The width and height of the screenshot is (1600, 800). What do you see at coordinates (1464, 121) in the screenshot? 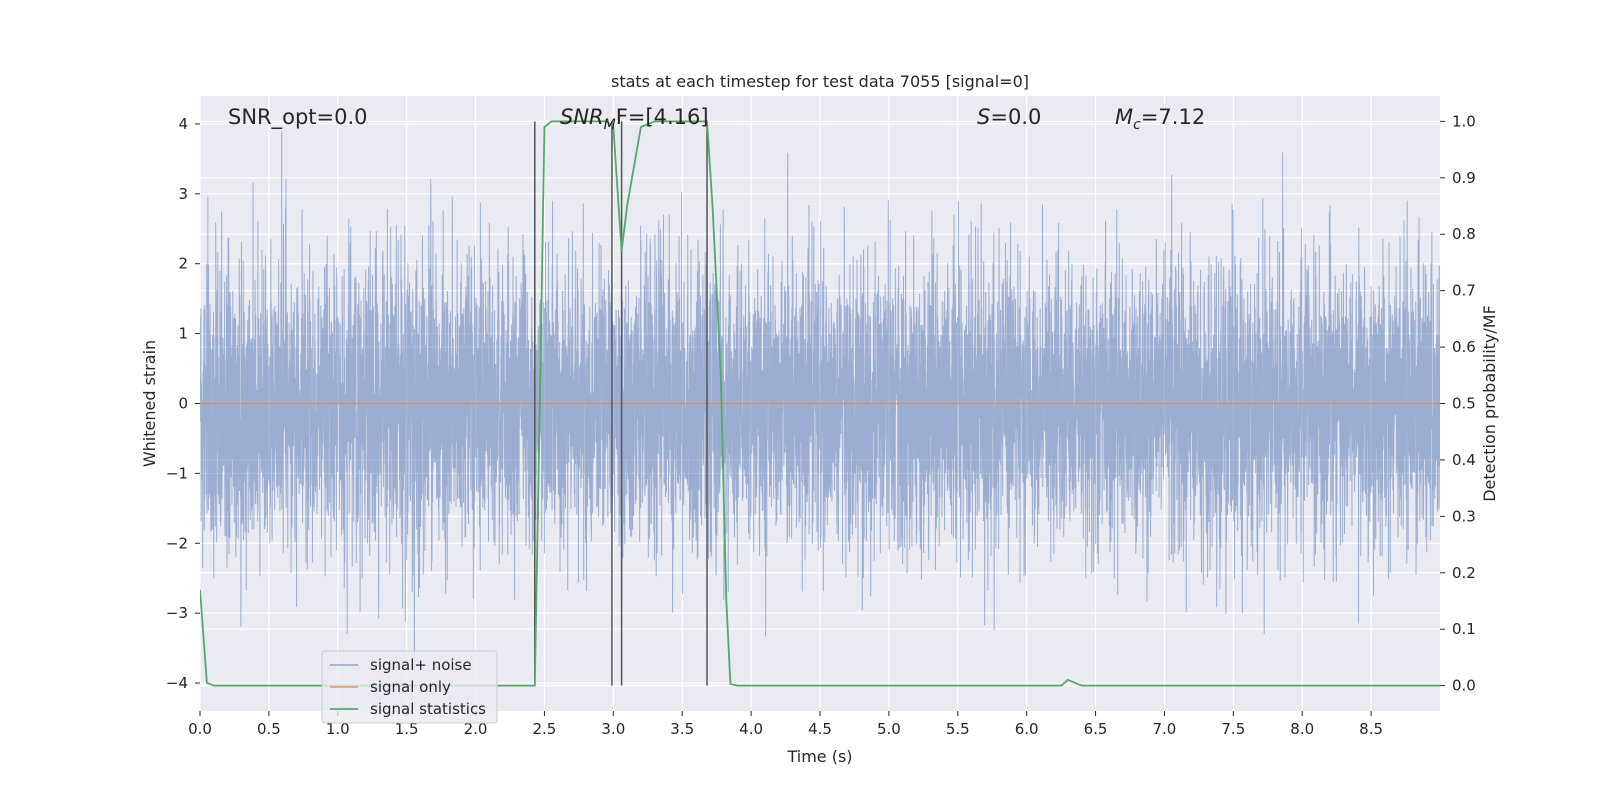
I see `y-right-tick-label: 1.0` at bounding box center [1464, 121].